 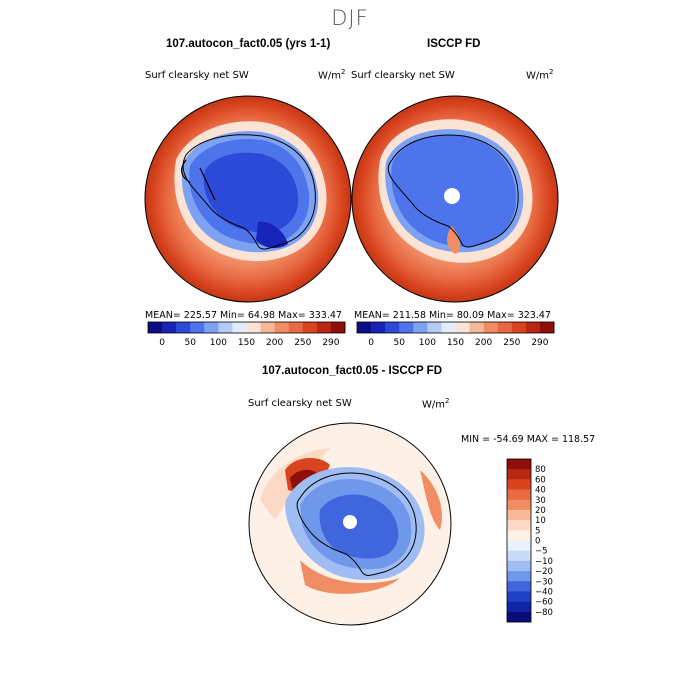 I want to click on cb1-tick-label: 250, so click(x=302, y=343).